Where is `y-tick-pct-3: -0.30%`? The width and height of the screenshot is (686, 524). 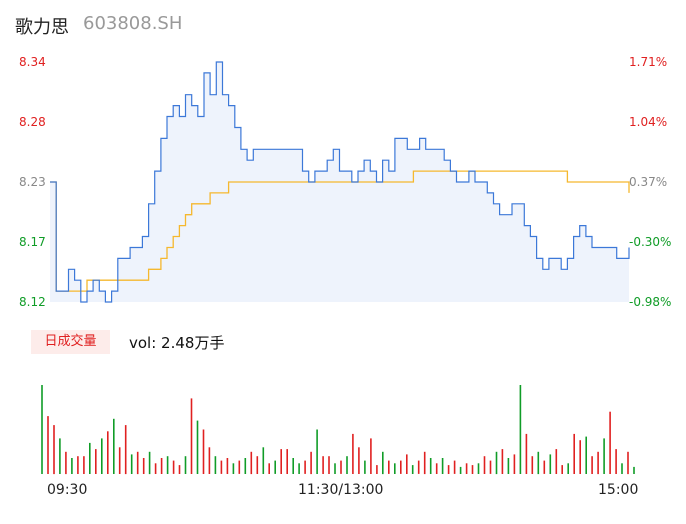 y-tick-pct-3: -0.30% is located at coordinates (650, 242).